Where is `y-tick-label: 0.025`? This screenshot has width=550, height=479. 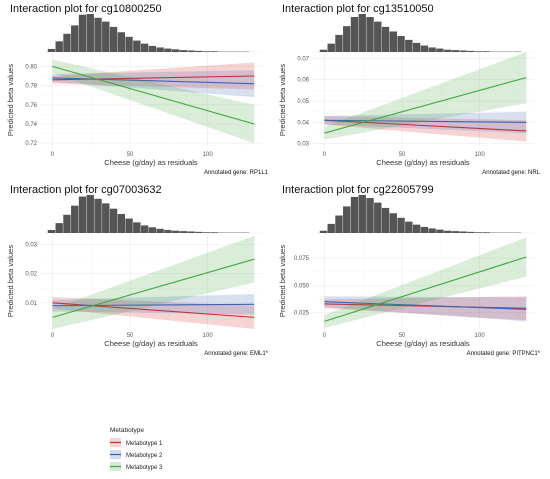 y-tick-label: 0.025 is located at coordinates (302, 314).